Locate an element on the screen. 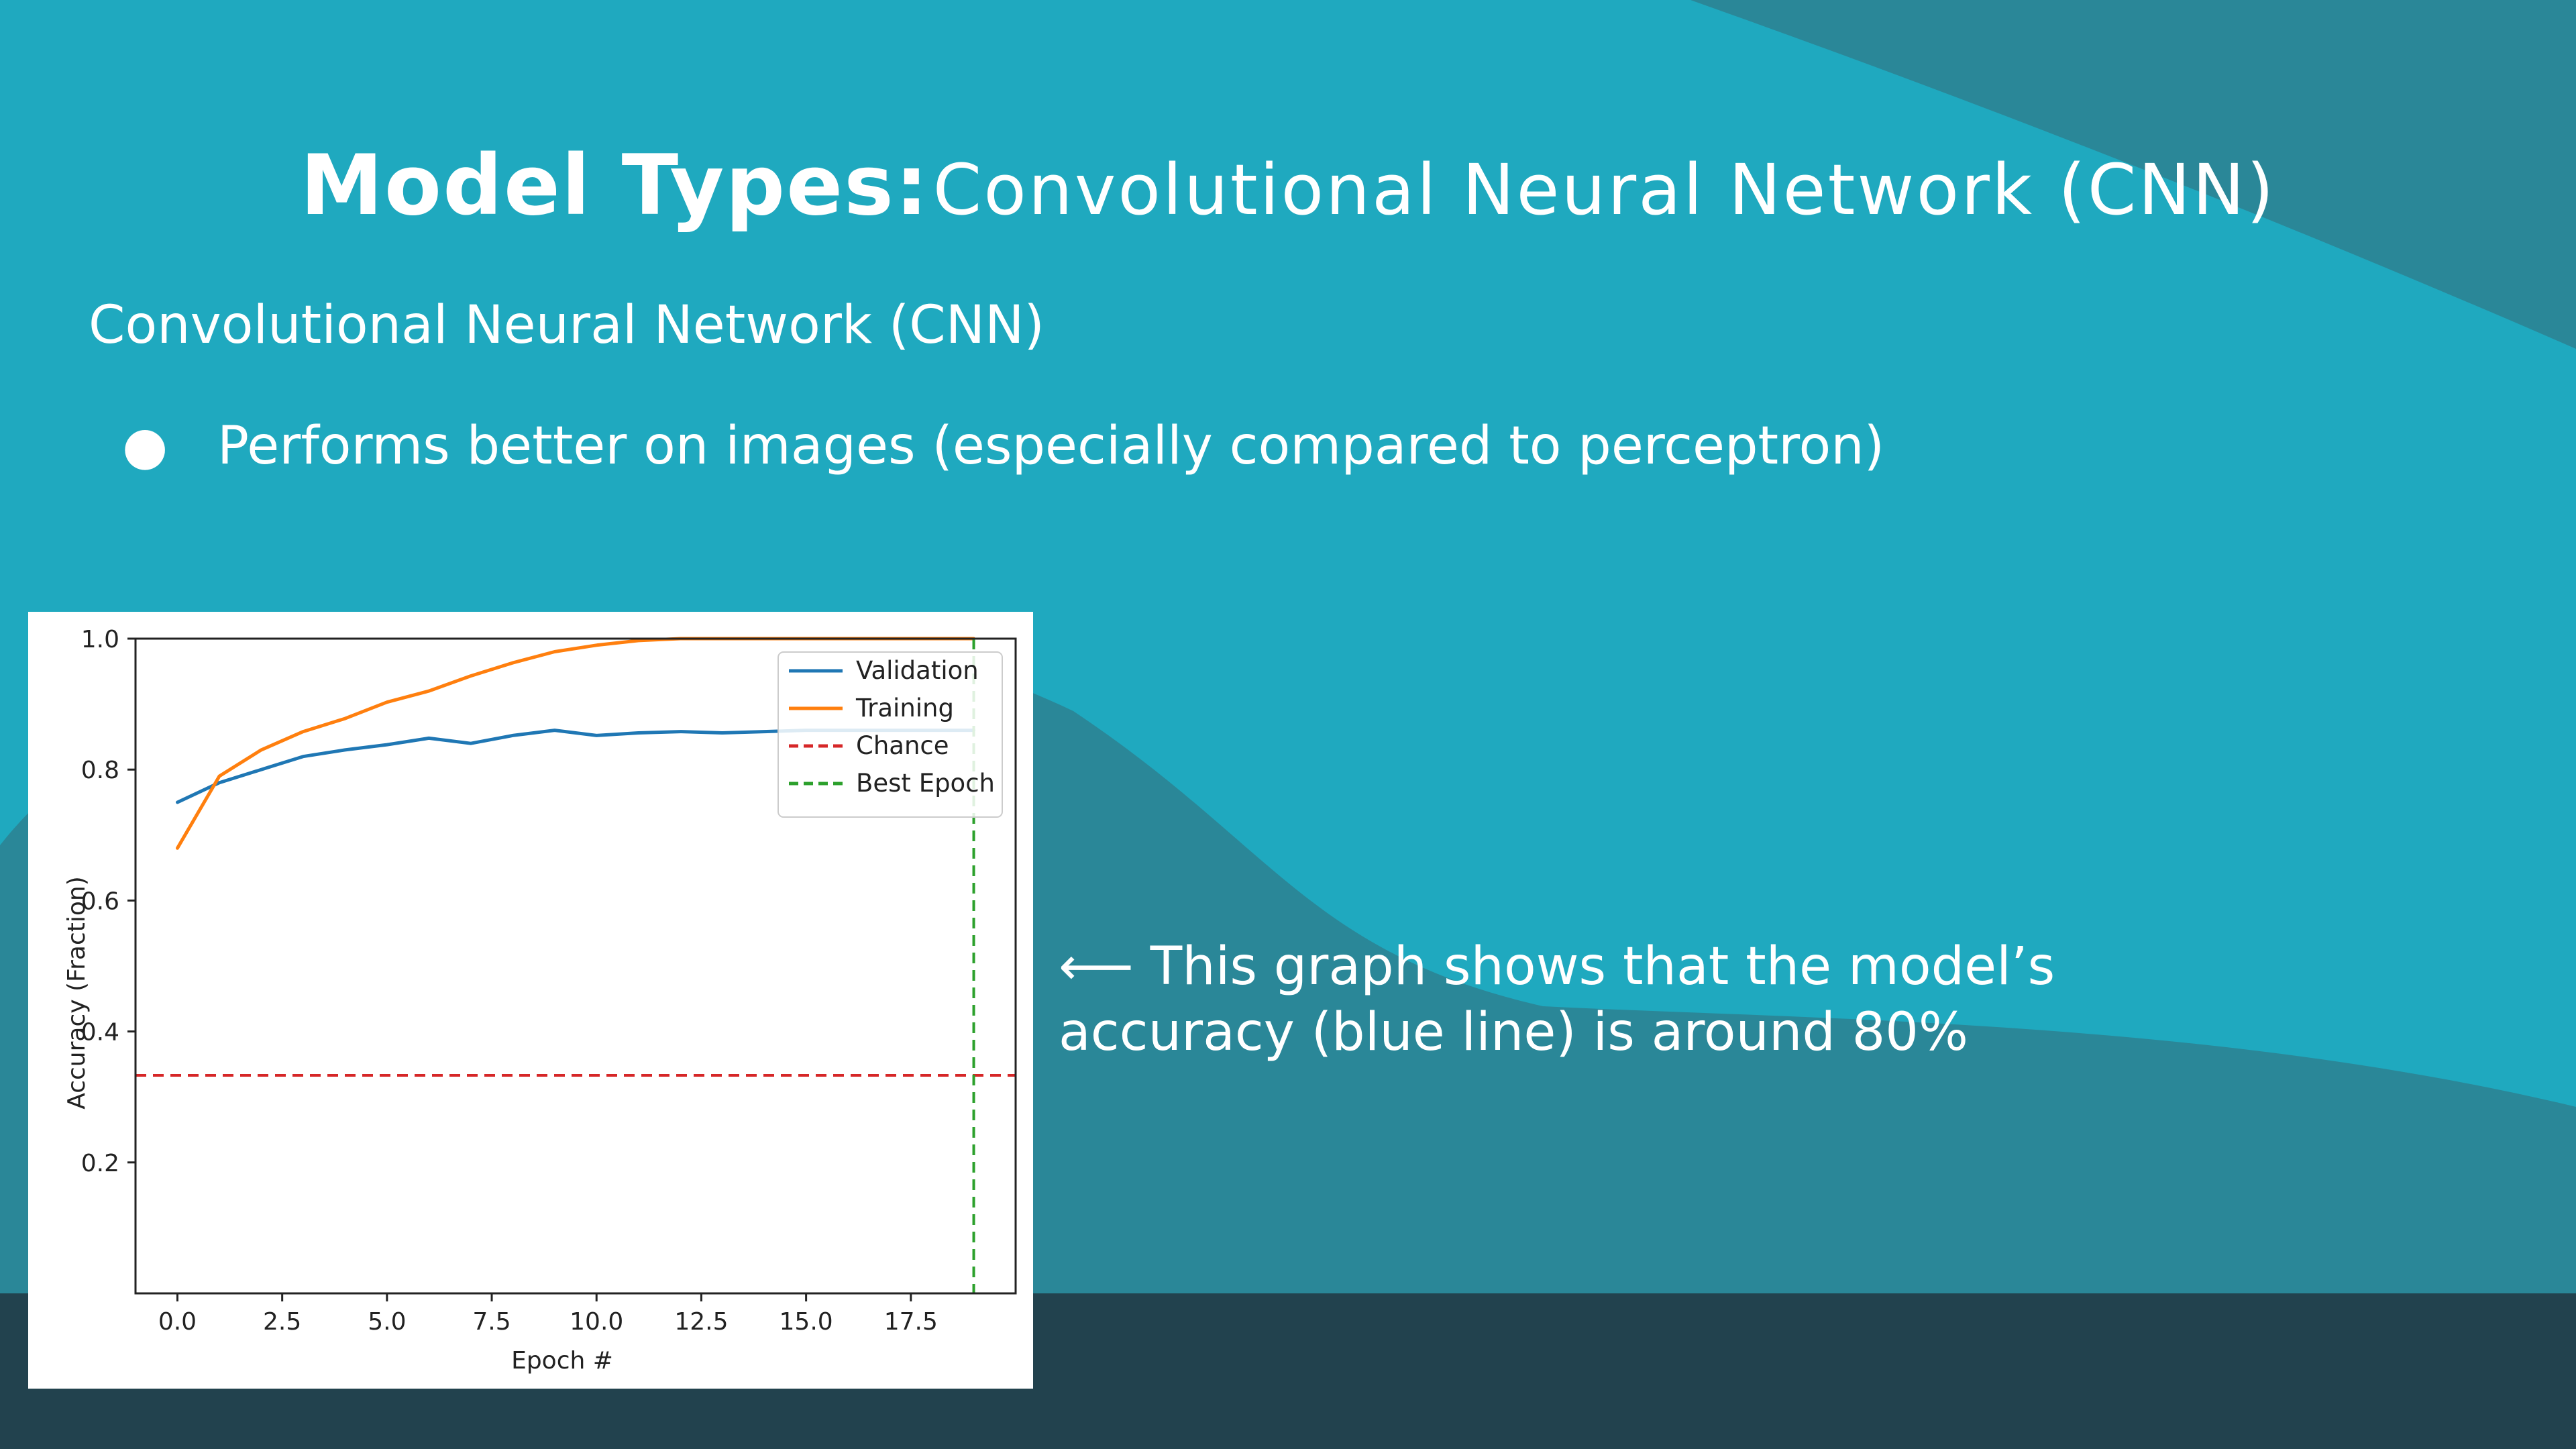 This screenshot has height=1449, width=2576. title-bold-part: Model Types: is located at coordinates (615, 186).